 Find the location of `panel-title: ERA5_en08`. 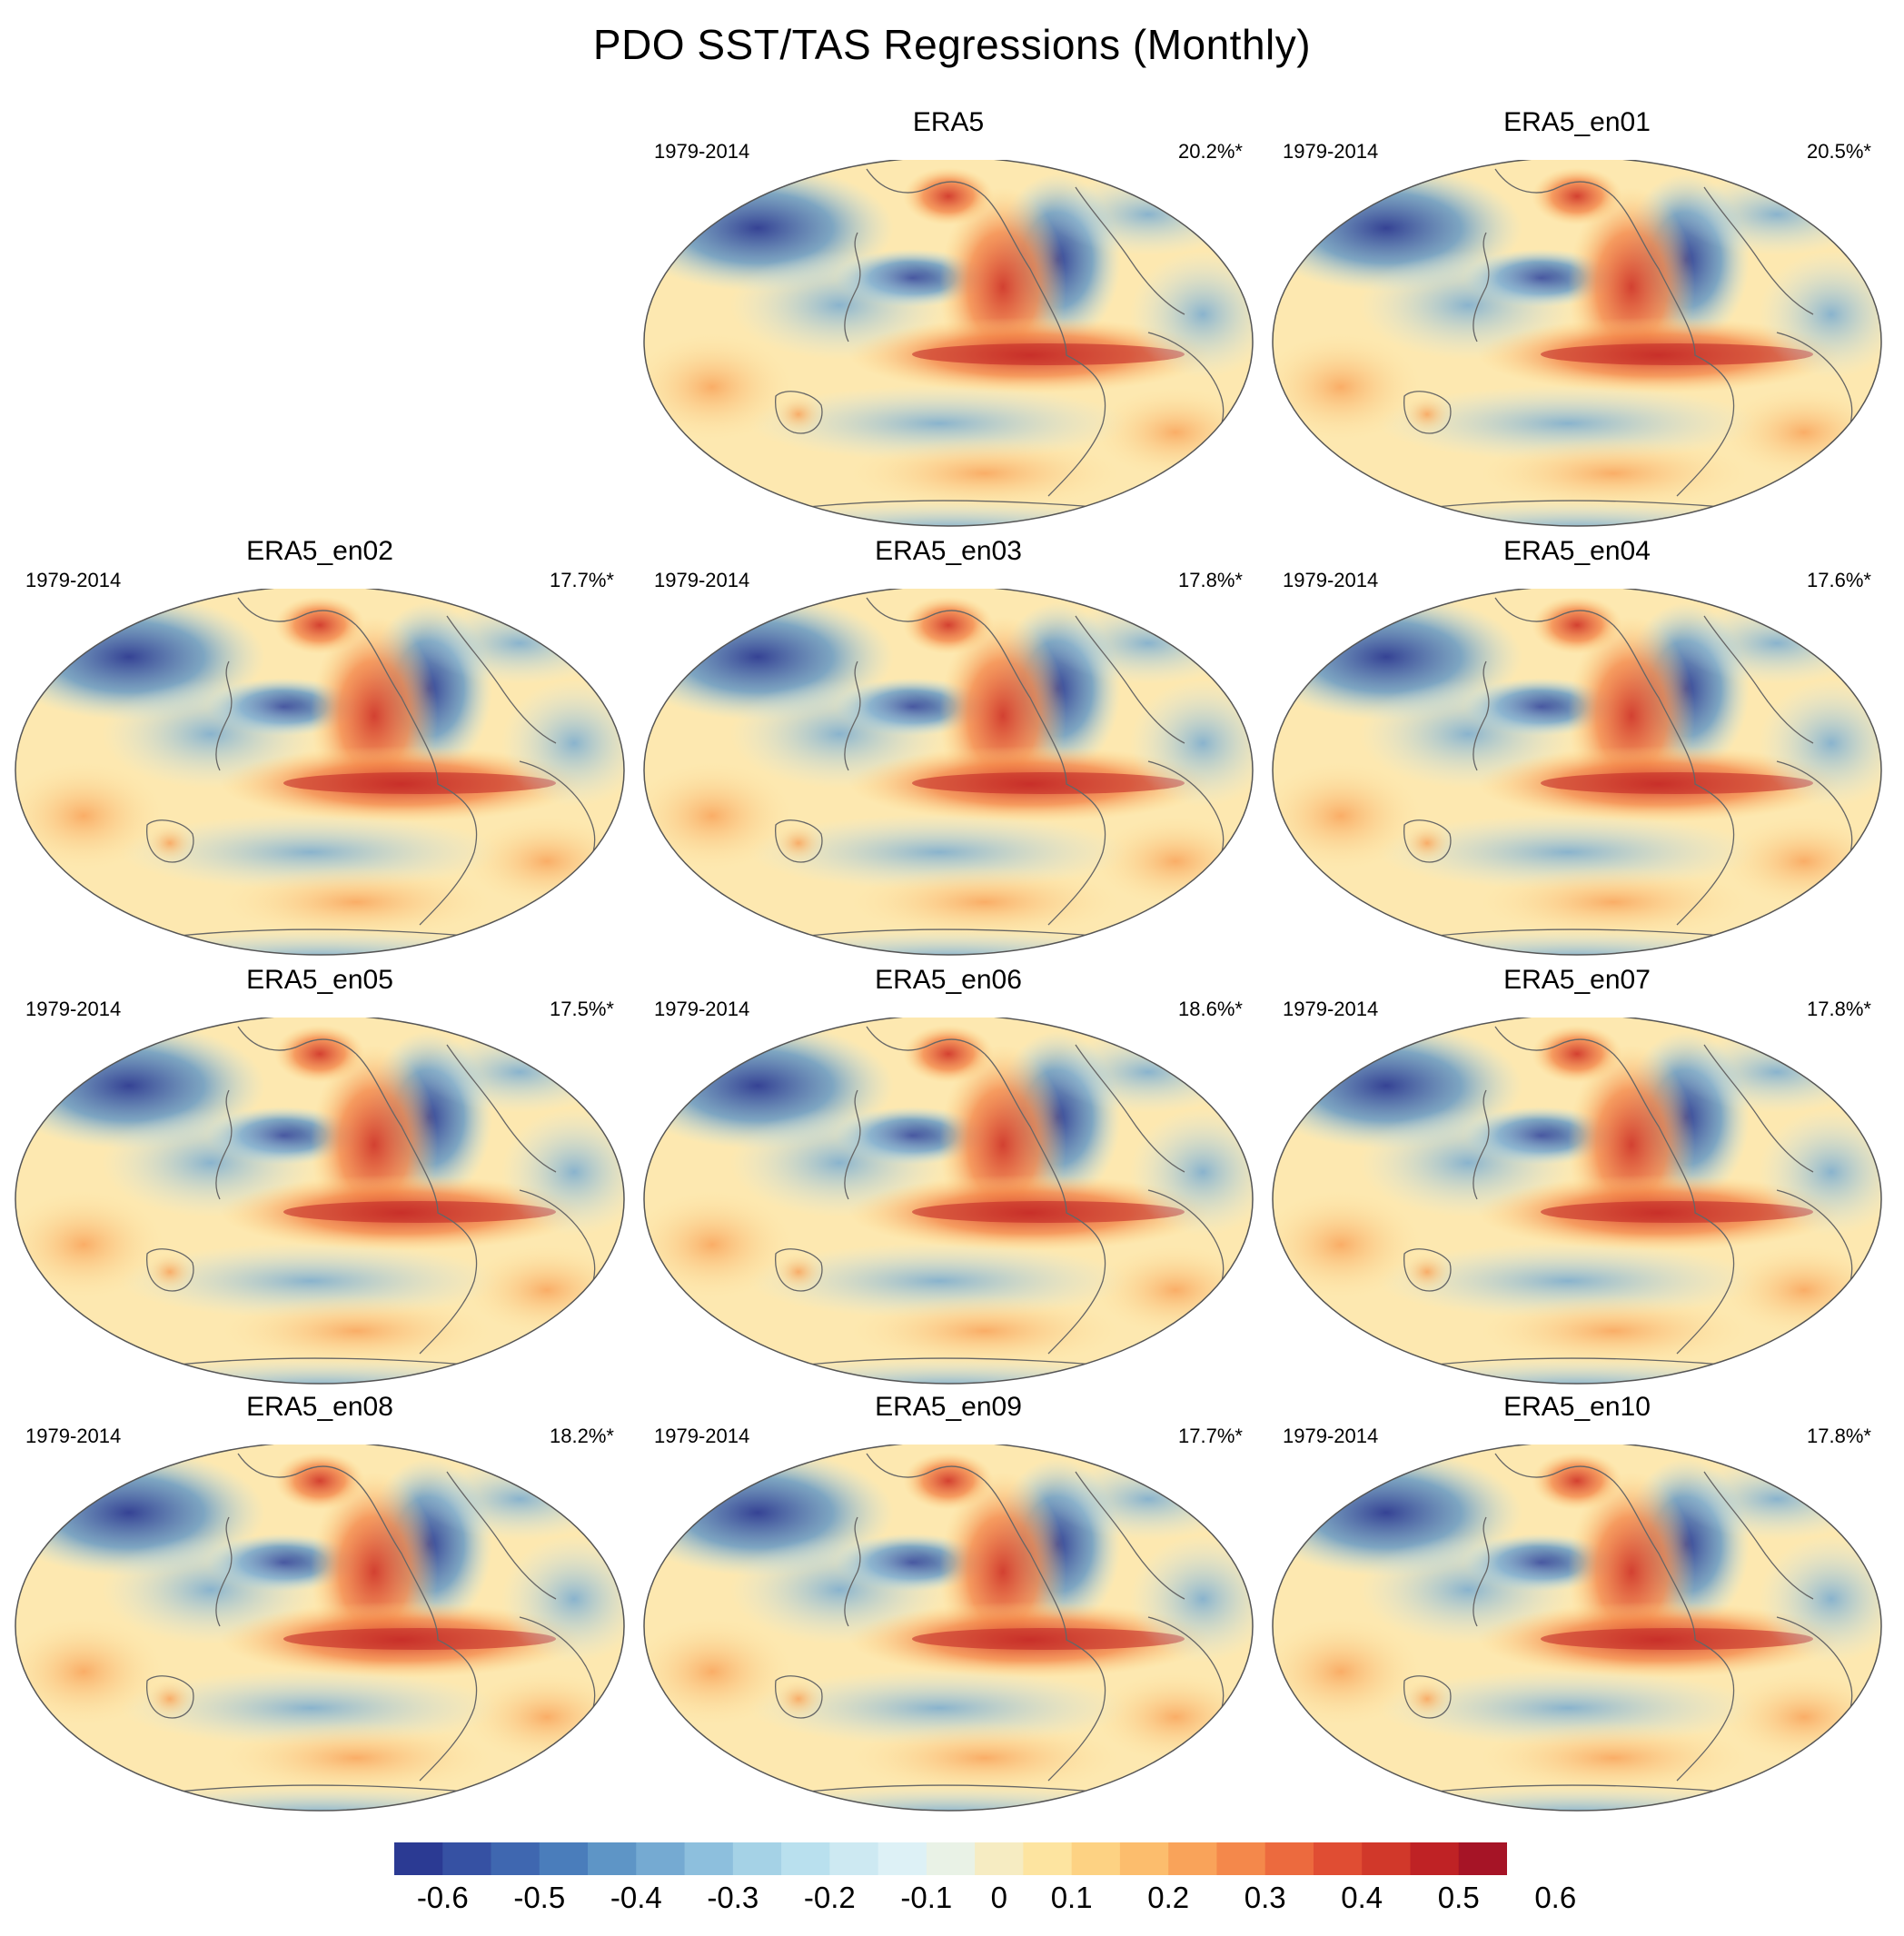

panel-title: ERA5_en08 is located at coordinates (319, 1407).